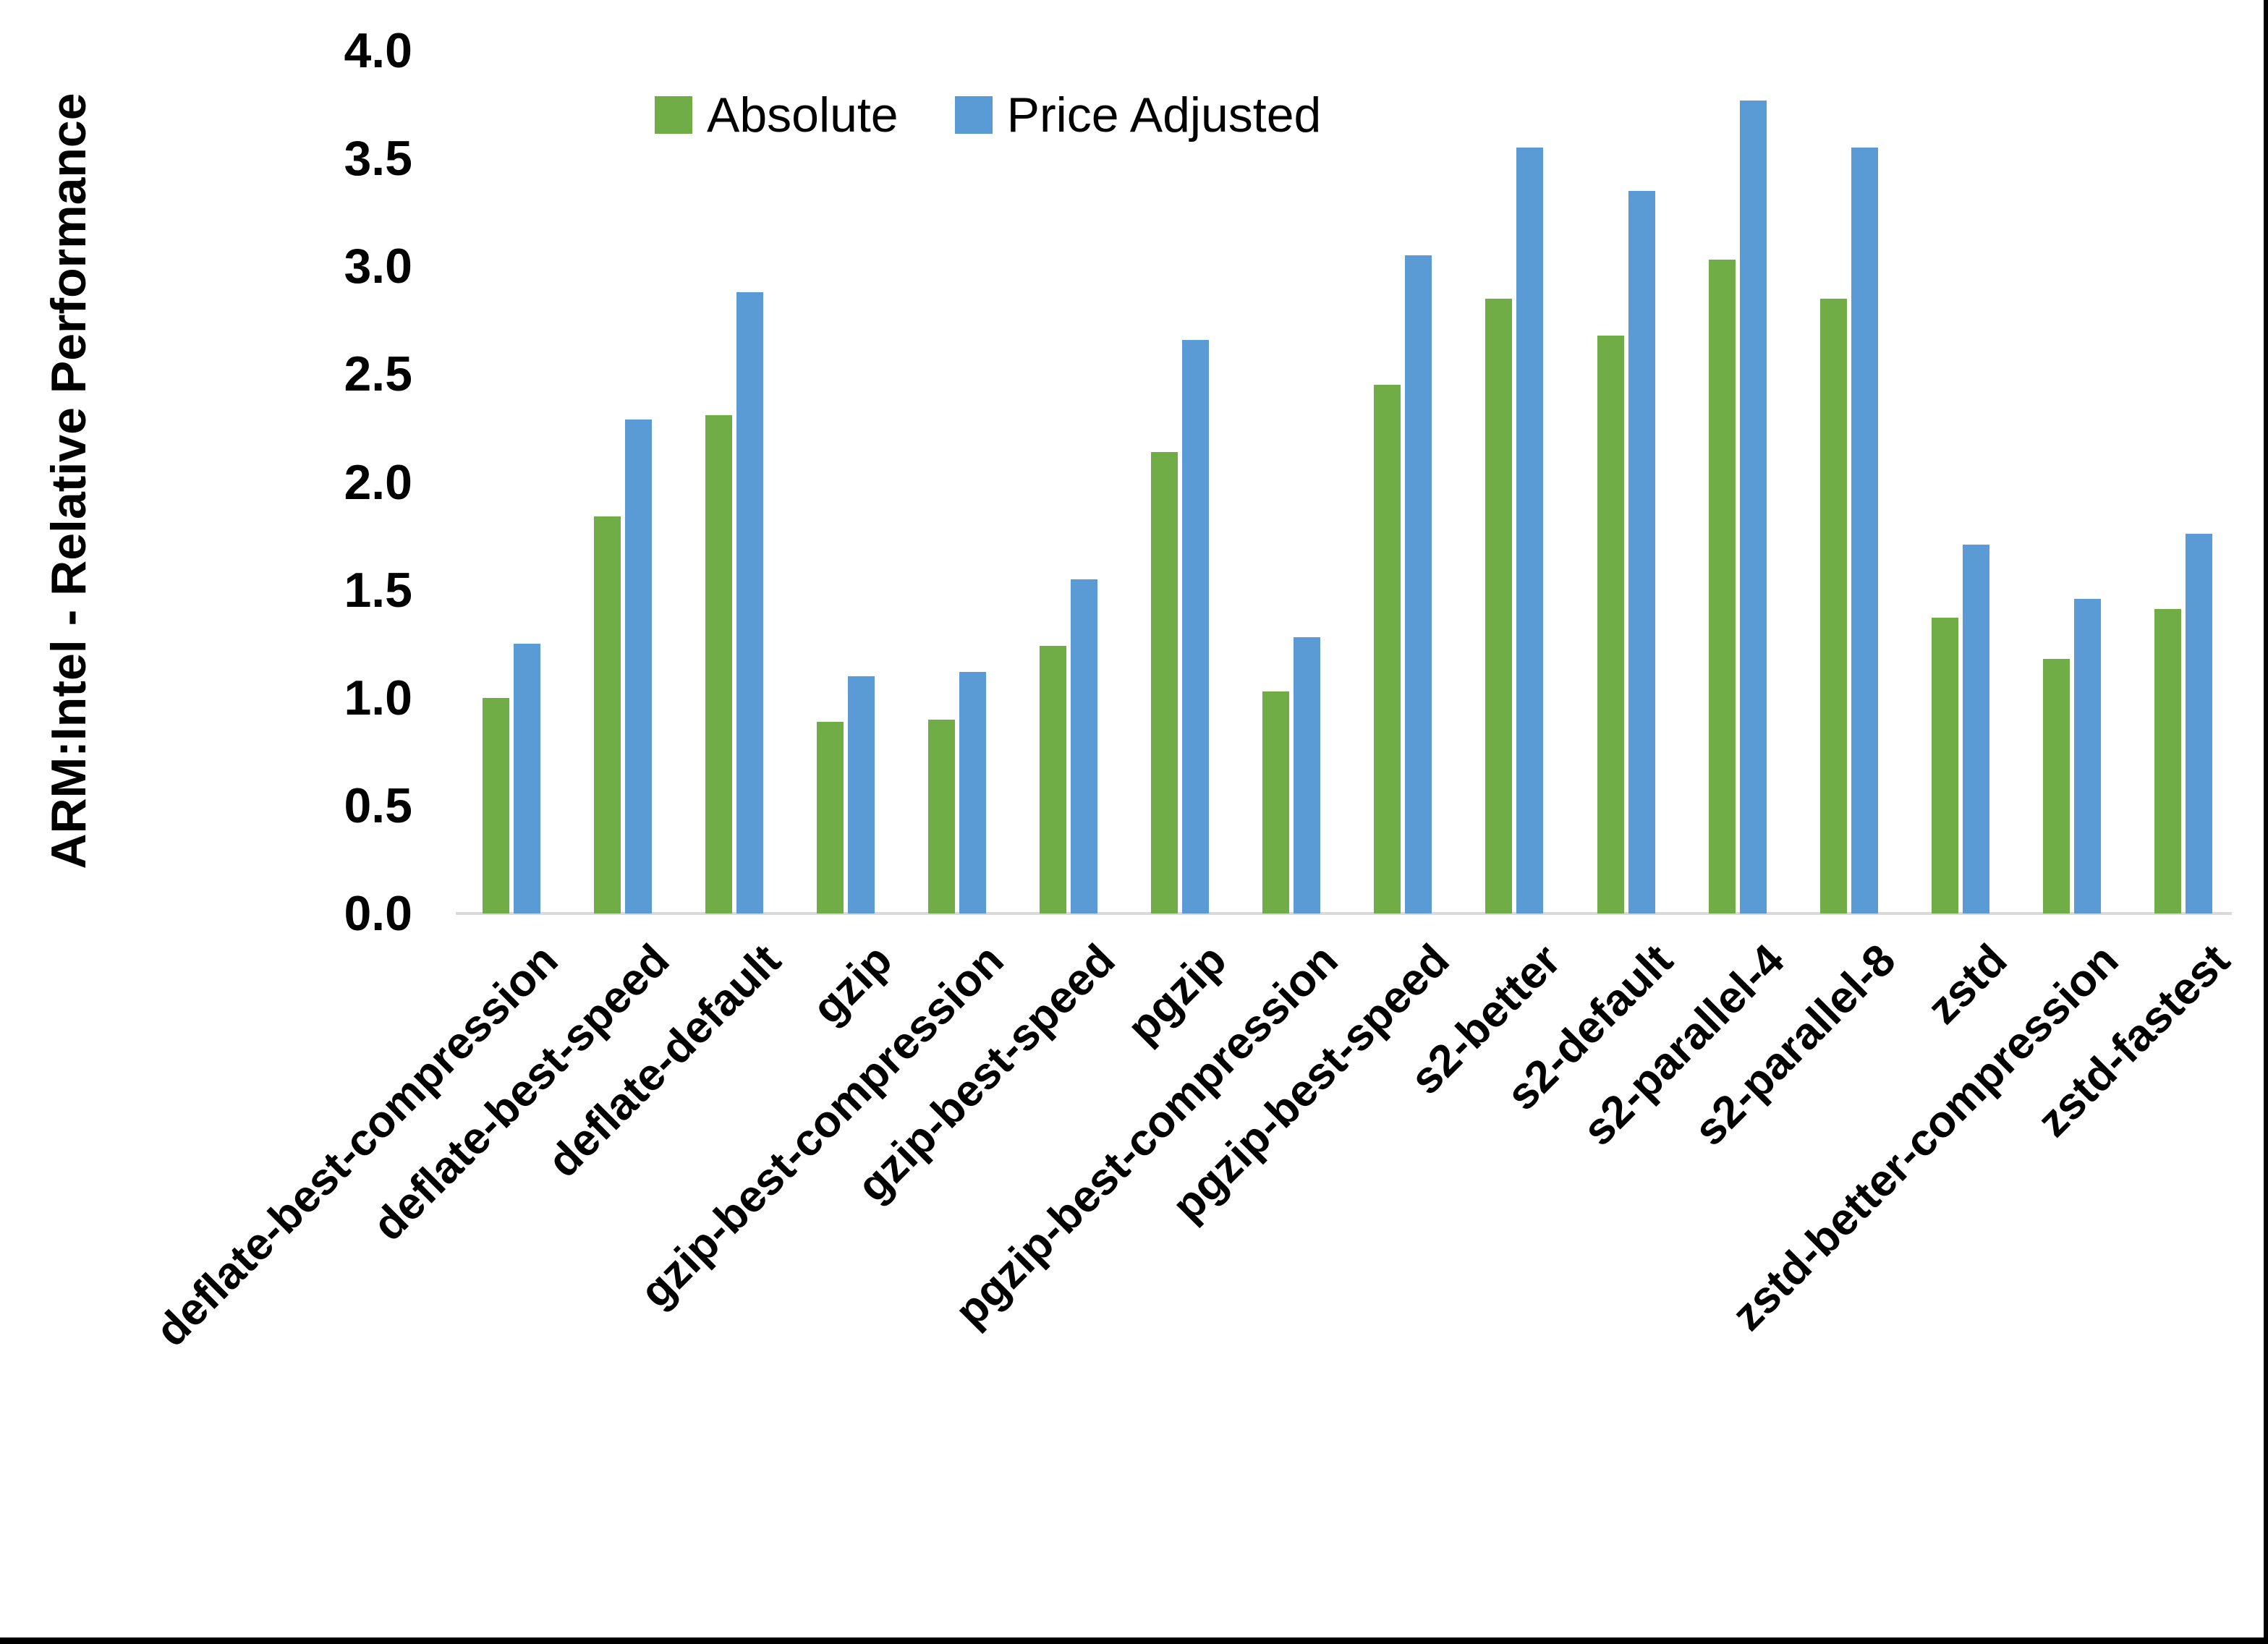 The image size is (2268, 1644). Describe the element at coordinates (1975, 728) in the screenshot. I see `bar-price-adjusted-zstd` at that location.